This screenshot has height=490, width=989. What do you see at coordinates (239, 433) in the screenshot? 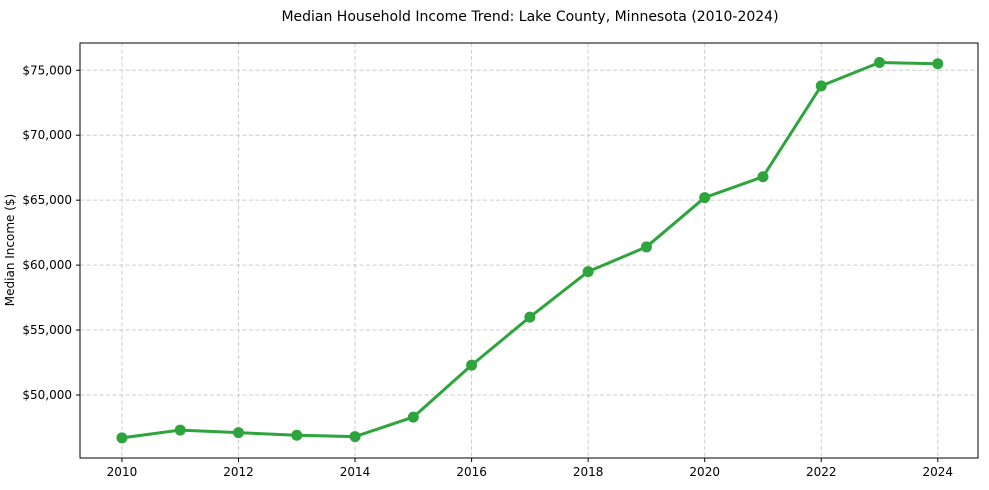
I see `data-point-2012` at bounding box center [239, 433].